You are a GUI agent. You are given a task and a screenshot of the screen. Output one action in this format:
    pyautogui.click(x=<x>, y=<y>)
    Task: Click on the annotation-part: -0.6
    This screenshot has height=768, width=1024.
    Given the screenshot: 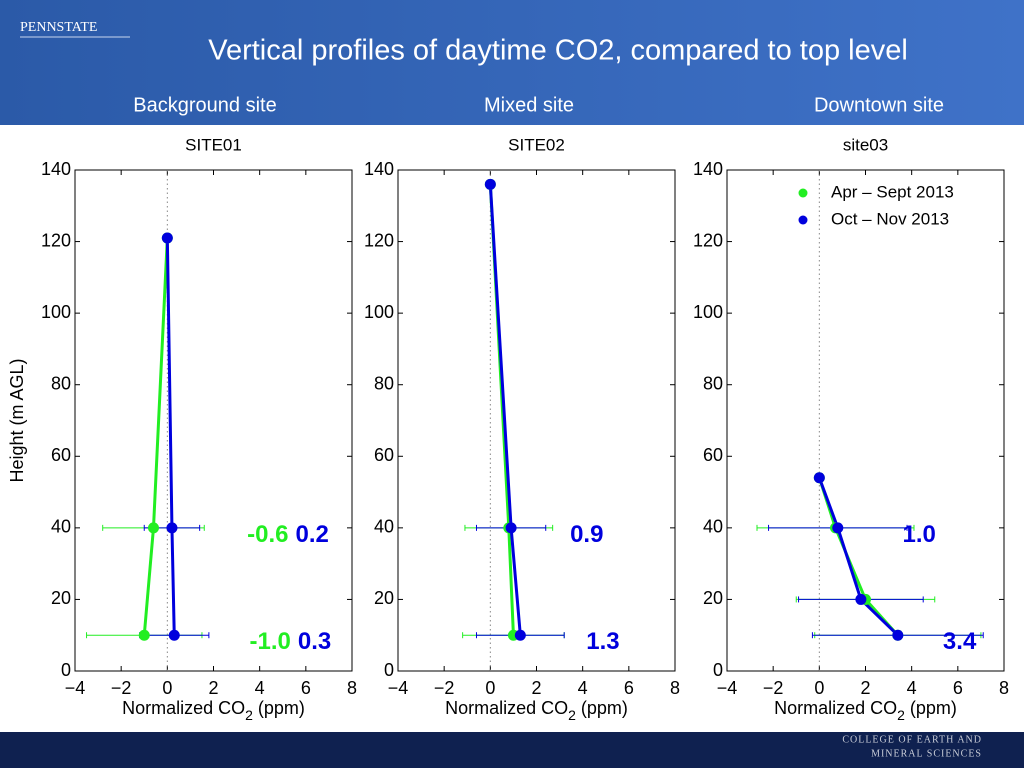 What is the action you would take?
    pyautogui.click(x=267, y=534)
    